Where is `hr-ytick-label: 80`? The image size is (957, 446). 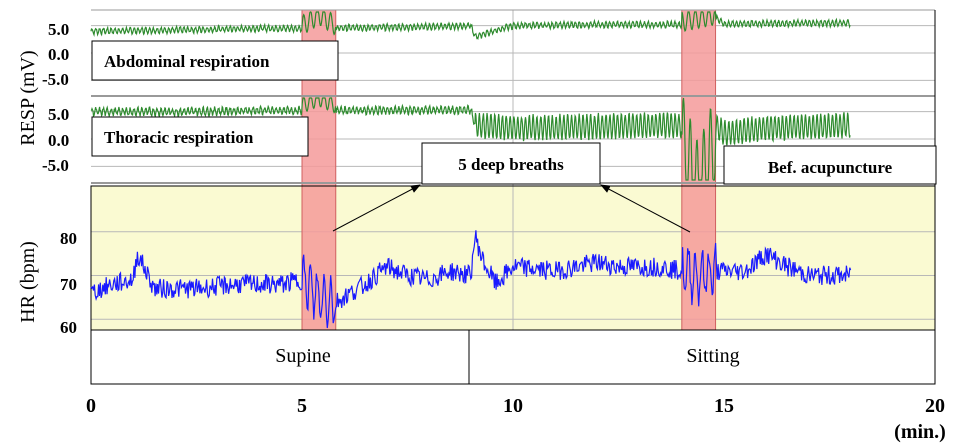 hr-ytick-label: 80 is located at coordinates (68, 238).